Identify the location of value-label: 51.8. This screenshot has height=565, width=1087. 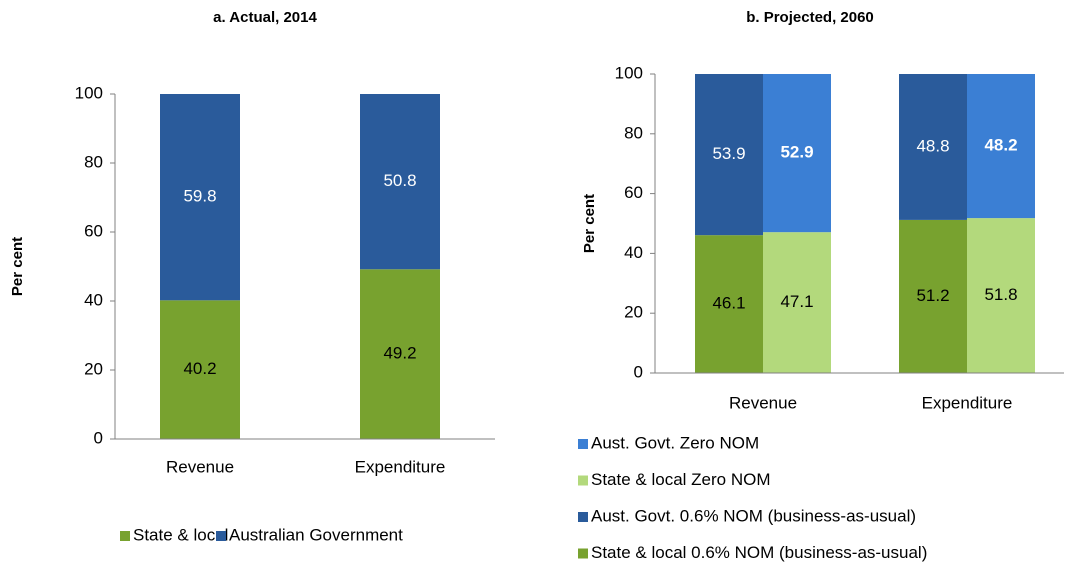
(1000, 294).